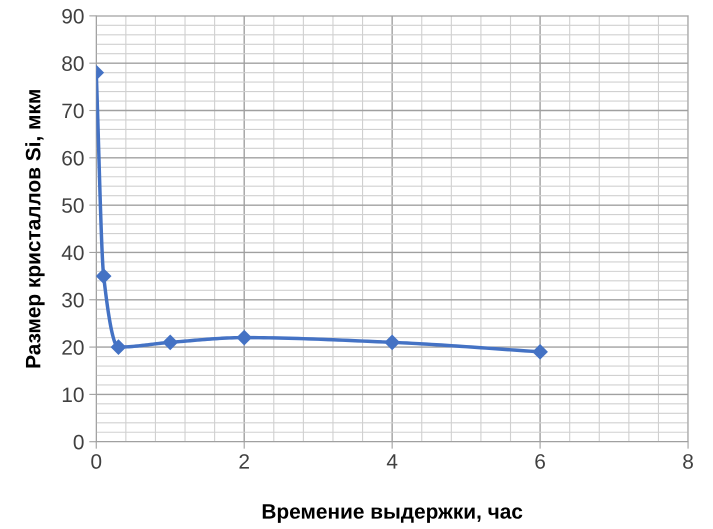  I want to click on y-axis-title: Размер кристаллов Si, мкм, so click(35, 229).